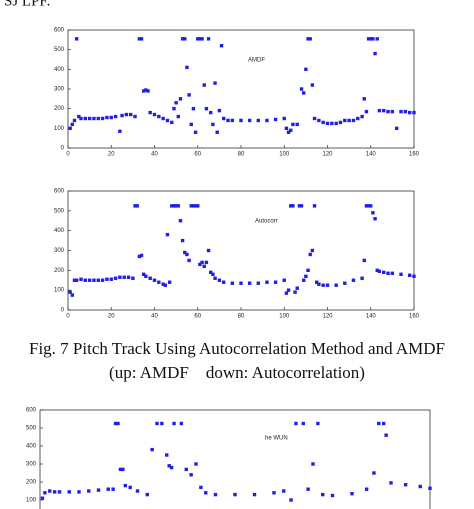 Image resolution: width=474 pixels, height=509 pixels. Describe the element at coordinates (197, 155) in the screenshot. I see `x-tick-label: 60` at that location.